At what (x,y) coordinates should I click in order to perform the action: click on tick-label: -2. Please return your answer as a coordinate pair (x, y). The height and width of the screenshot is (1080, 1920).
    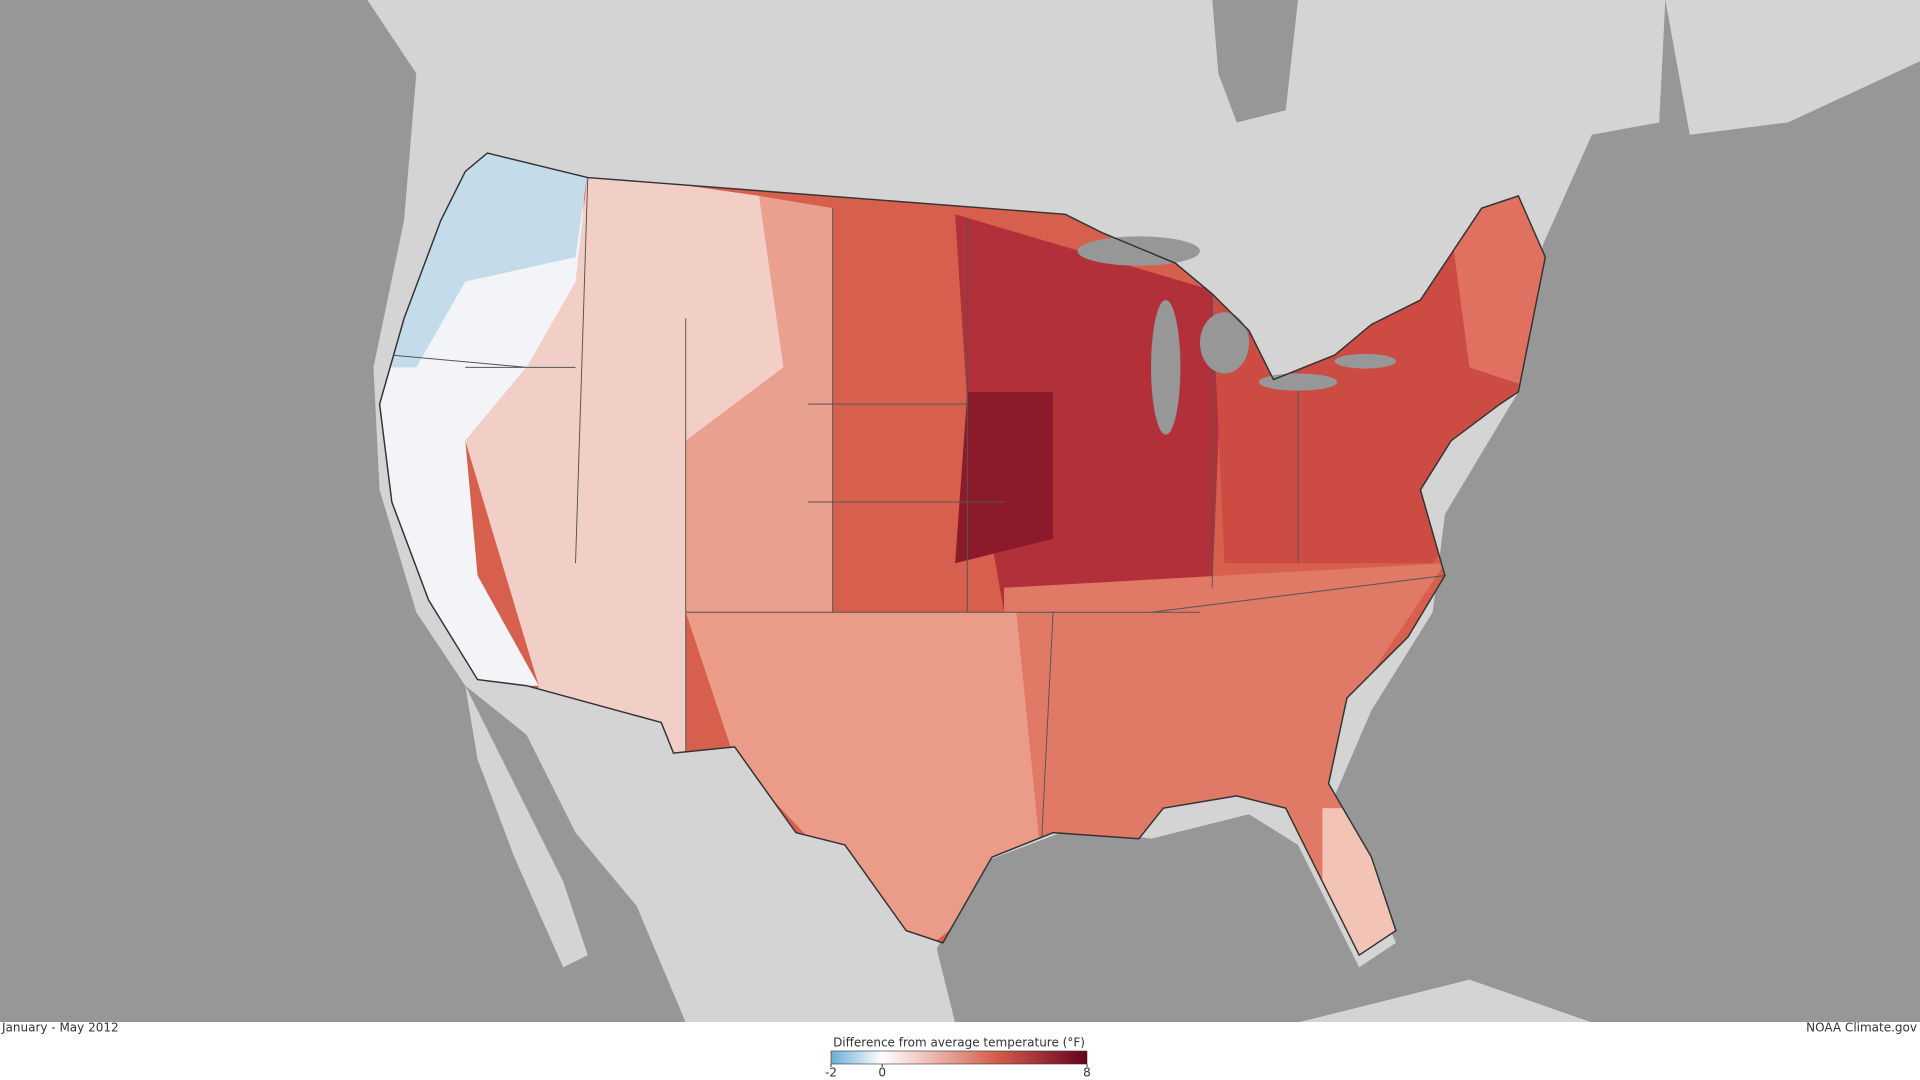
    Looking at the image, I should click on (831, 1073).